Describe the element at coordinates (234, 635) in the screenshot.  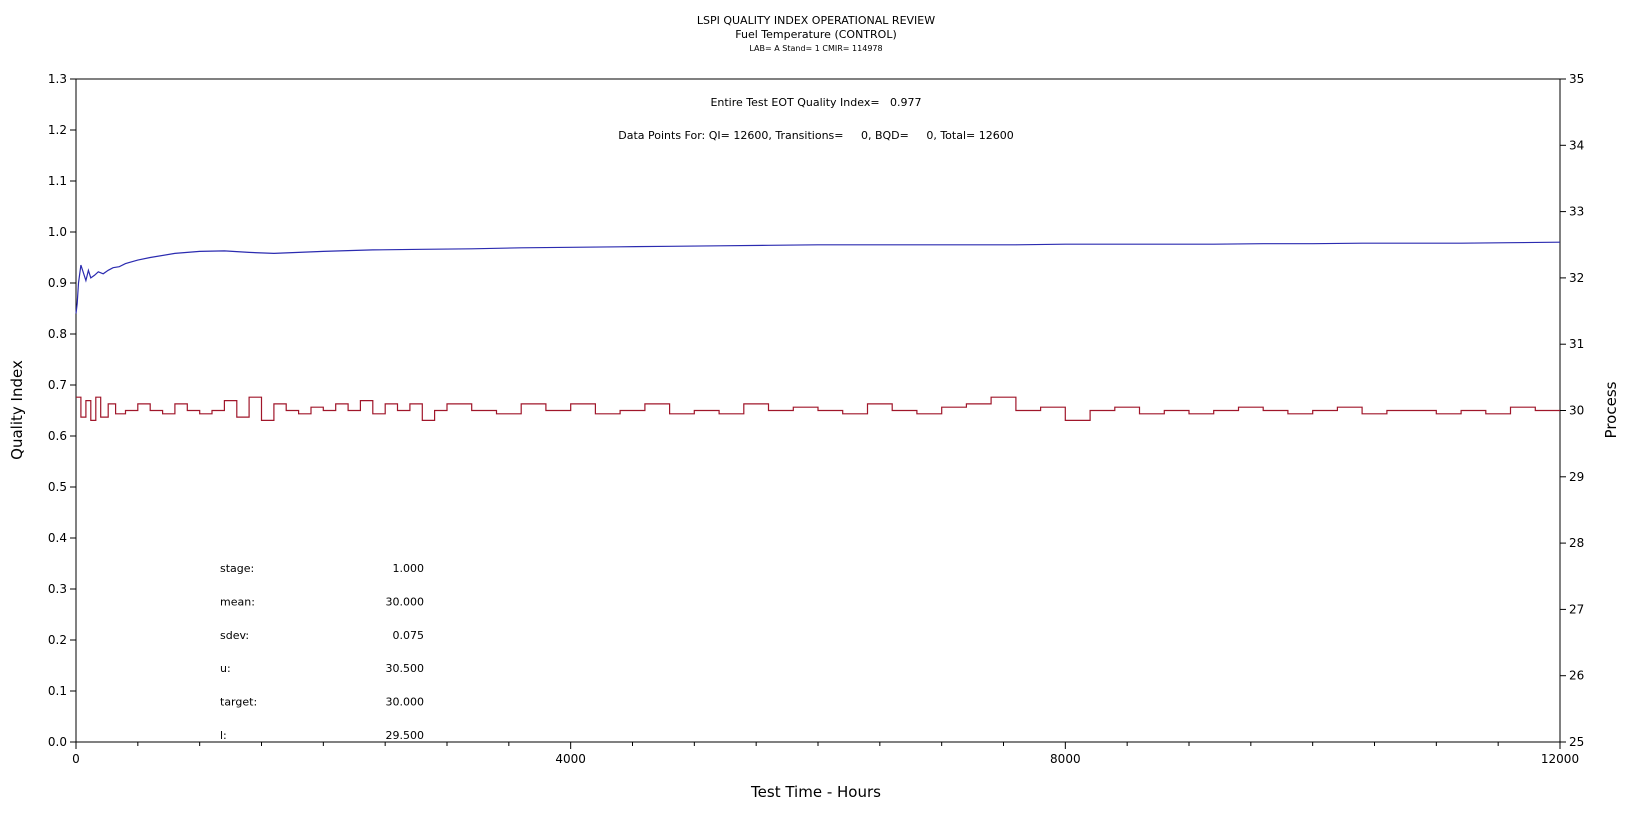
I see `stat-label: sdev:` at that location.